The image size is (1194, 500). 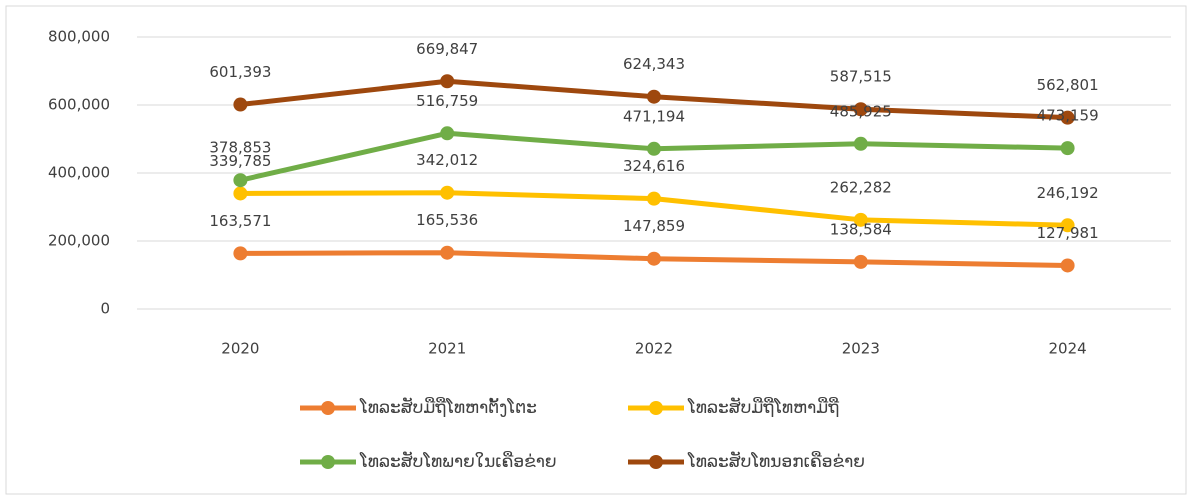 What do you see at coordinates (654, 116) in the screenshot?
I see `data-label: 471,194` at bounding box center [654, 116].